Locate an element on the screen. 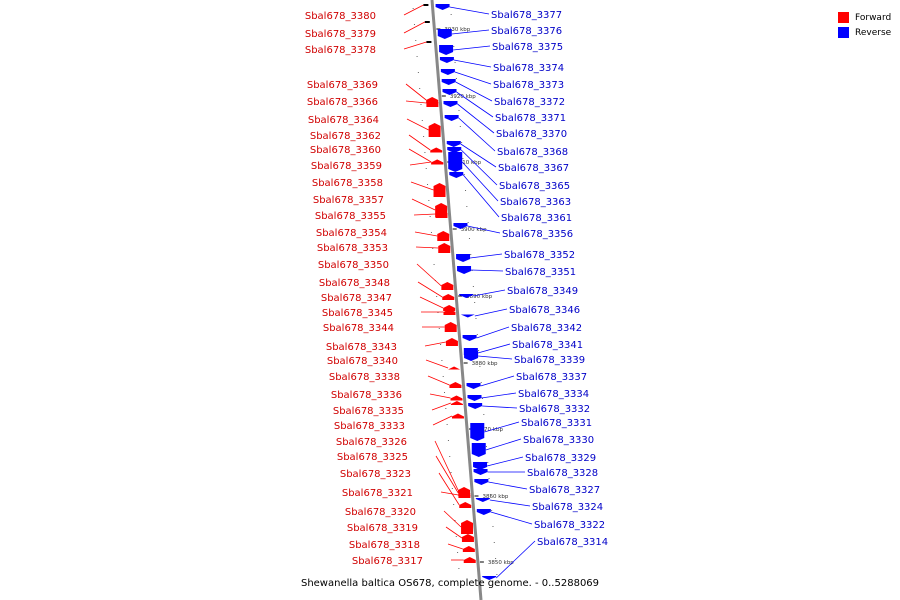 The width and height of the screenshot is (900, 600). forward-gene-label: Sbal678_3358 is located at coordinates (347, 183).